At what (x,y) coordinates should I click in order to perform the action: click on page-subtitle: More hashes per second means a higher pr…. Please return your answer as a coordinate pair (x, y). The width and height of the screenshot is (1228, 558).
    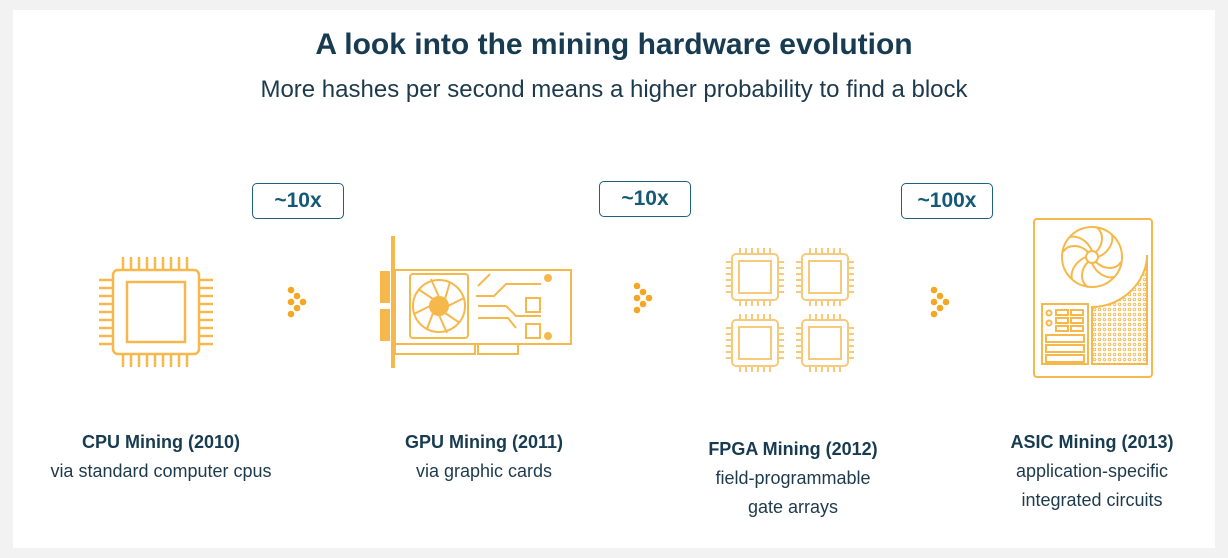
    Looking at the image, I should click on (614, 89).